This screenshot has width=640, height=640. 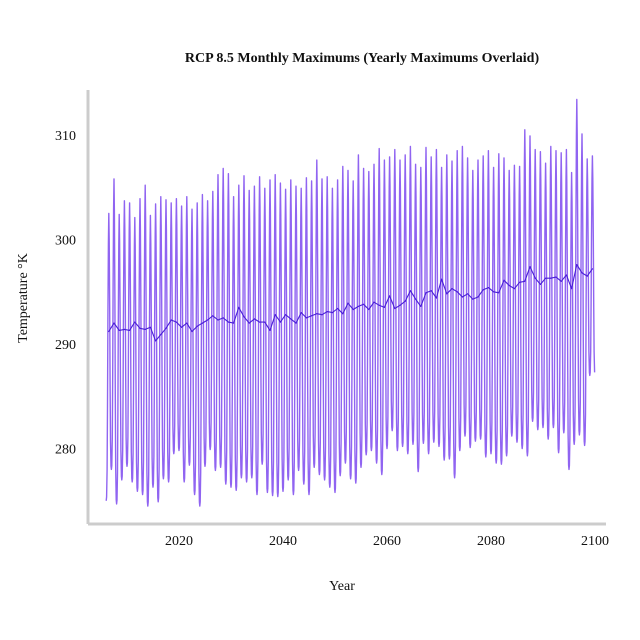 I want to click on x-tick-label: 2060, so click(x=387, y=541).